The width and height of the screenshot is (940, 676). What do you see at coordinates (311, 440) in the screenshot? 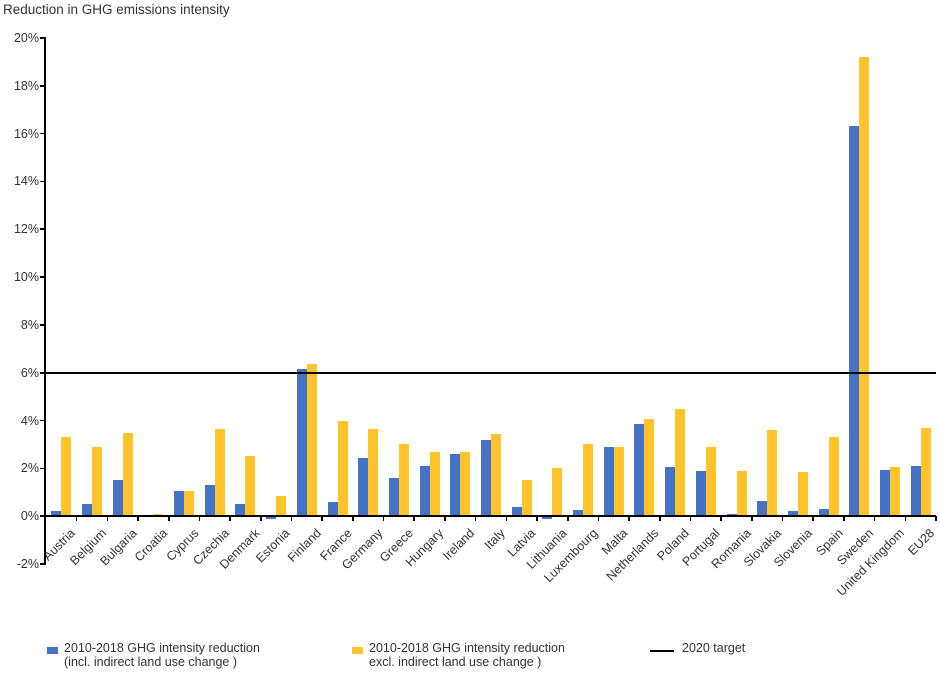
I see `bar-finland-excl` at bounding box center [311, 440].